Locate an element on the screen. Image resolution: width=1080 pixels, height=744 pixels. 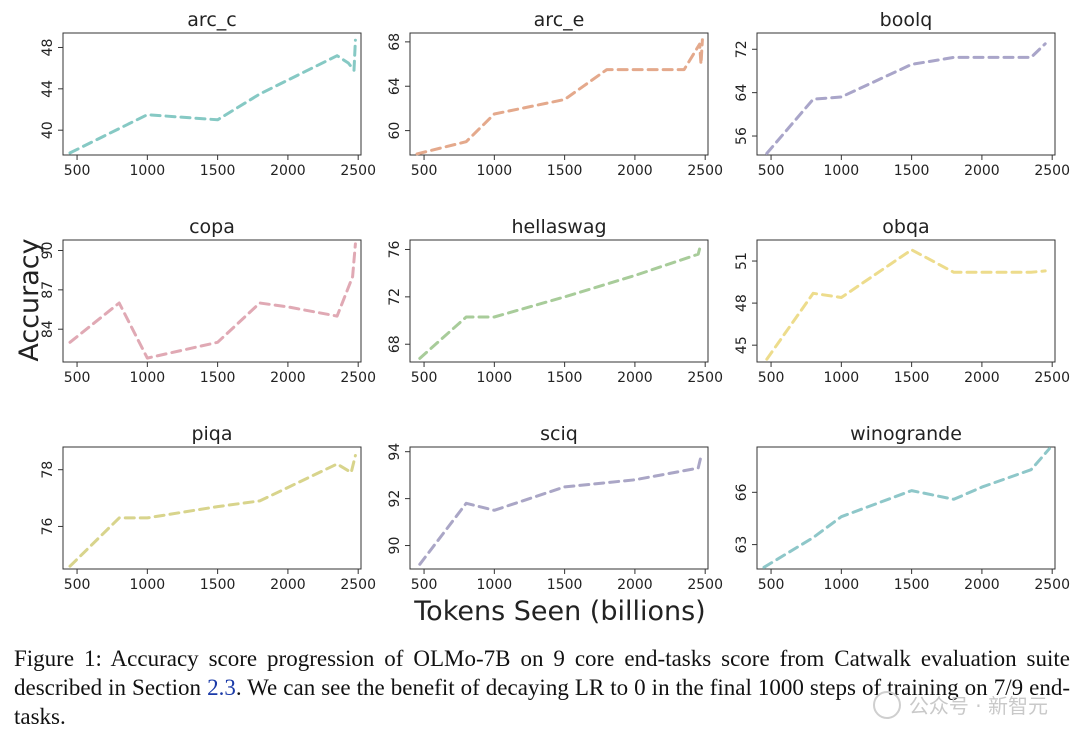
figure-x-label: Tokens Seen (billions) is located at coordinates (559, 611).